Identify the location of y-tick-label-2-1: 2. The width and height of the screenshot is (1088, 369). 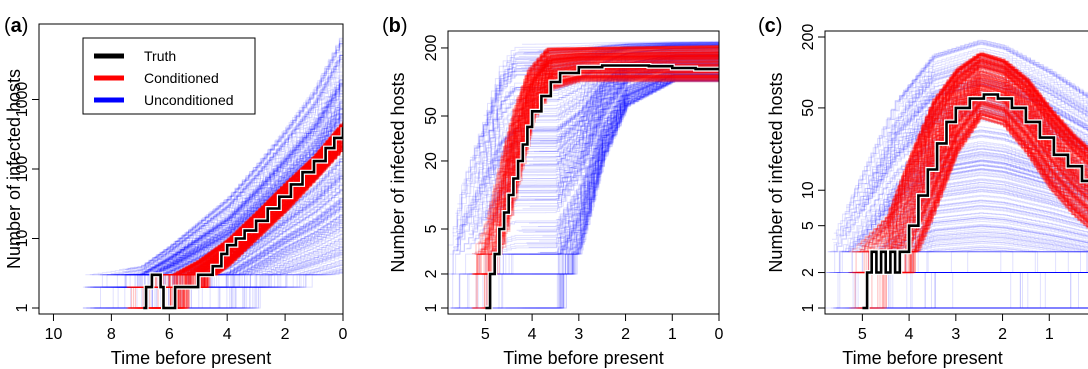
(808, 272).